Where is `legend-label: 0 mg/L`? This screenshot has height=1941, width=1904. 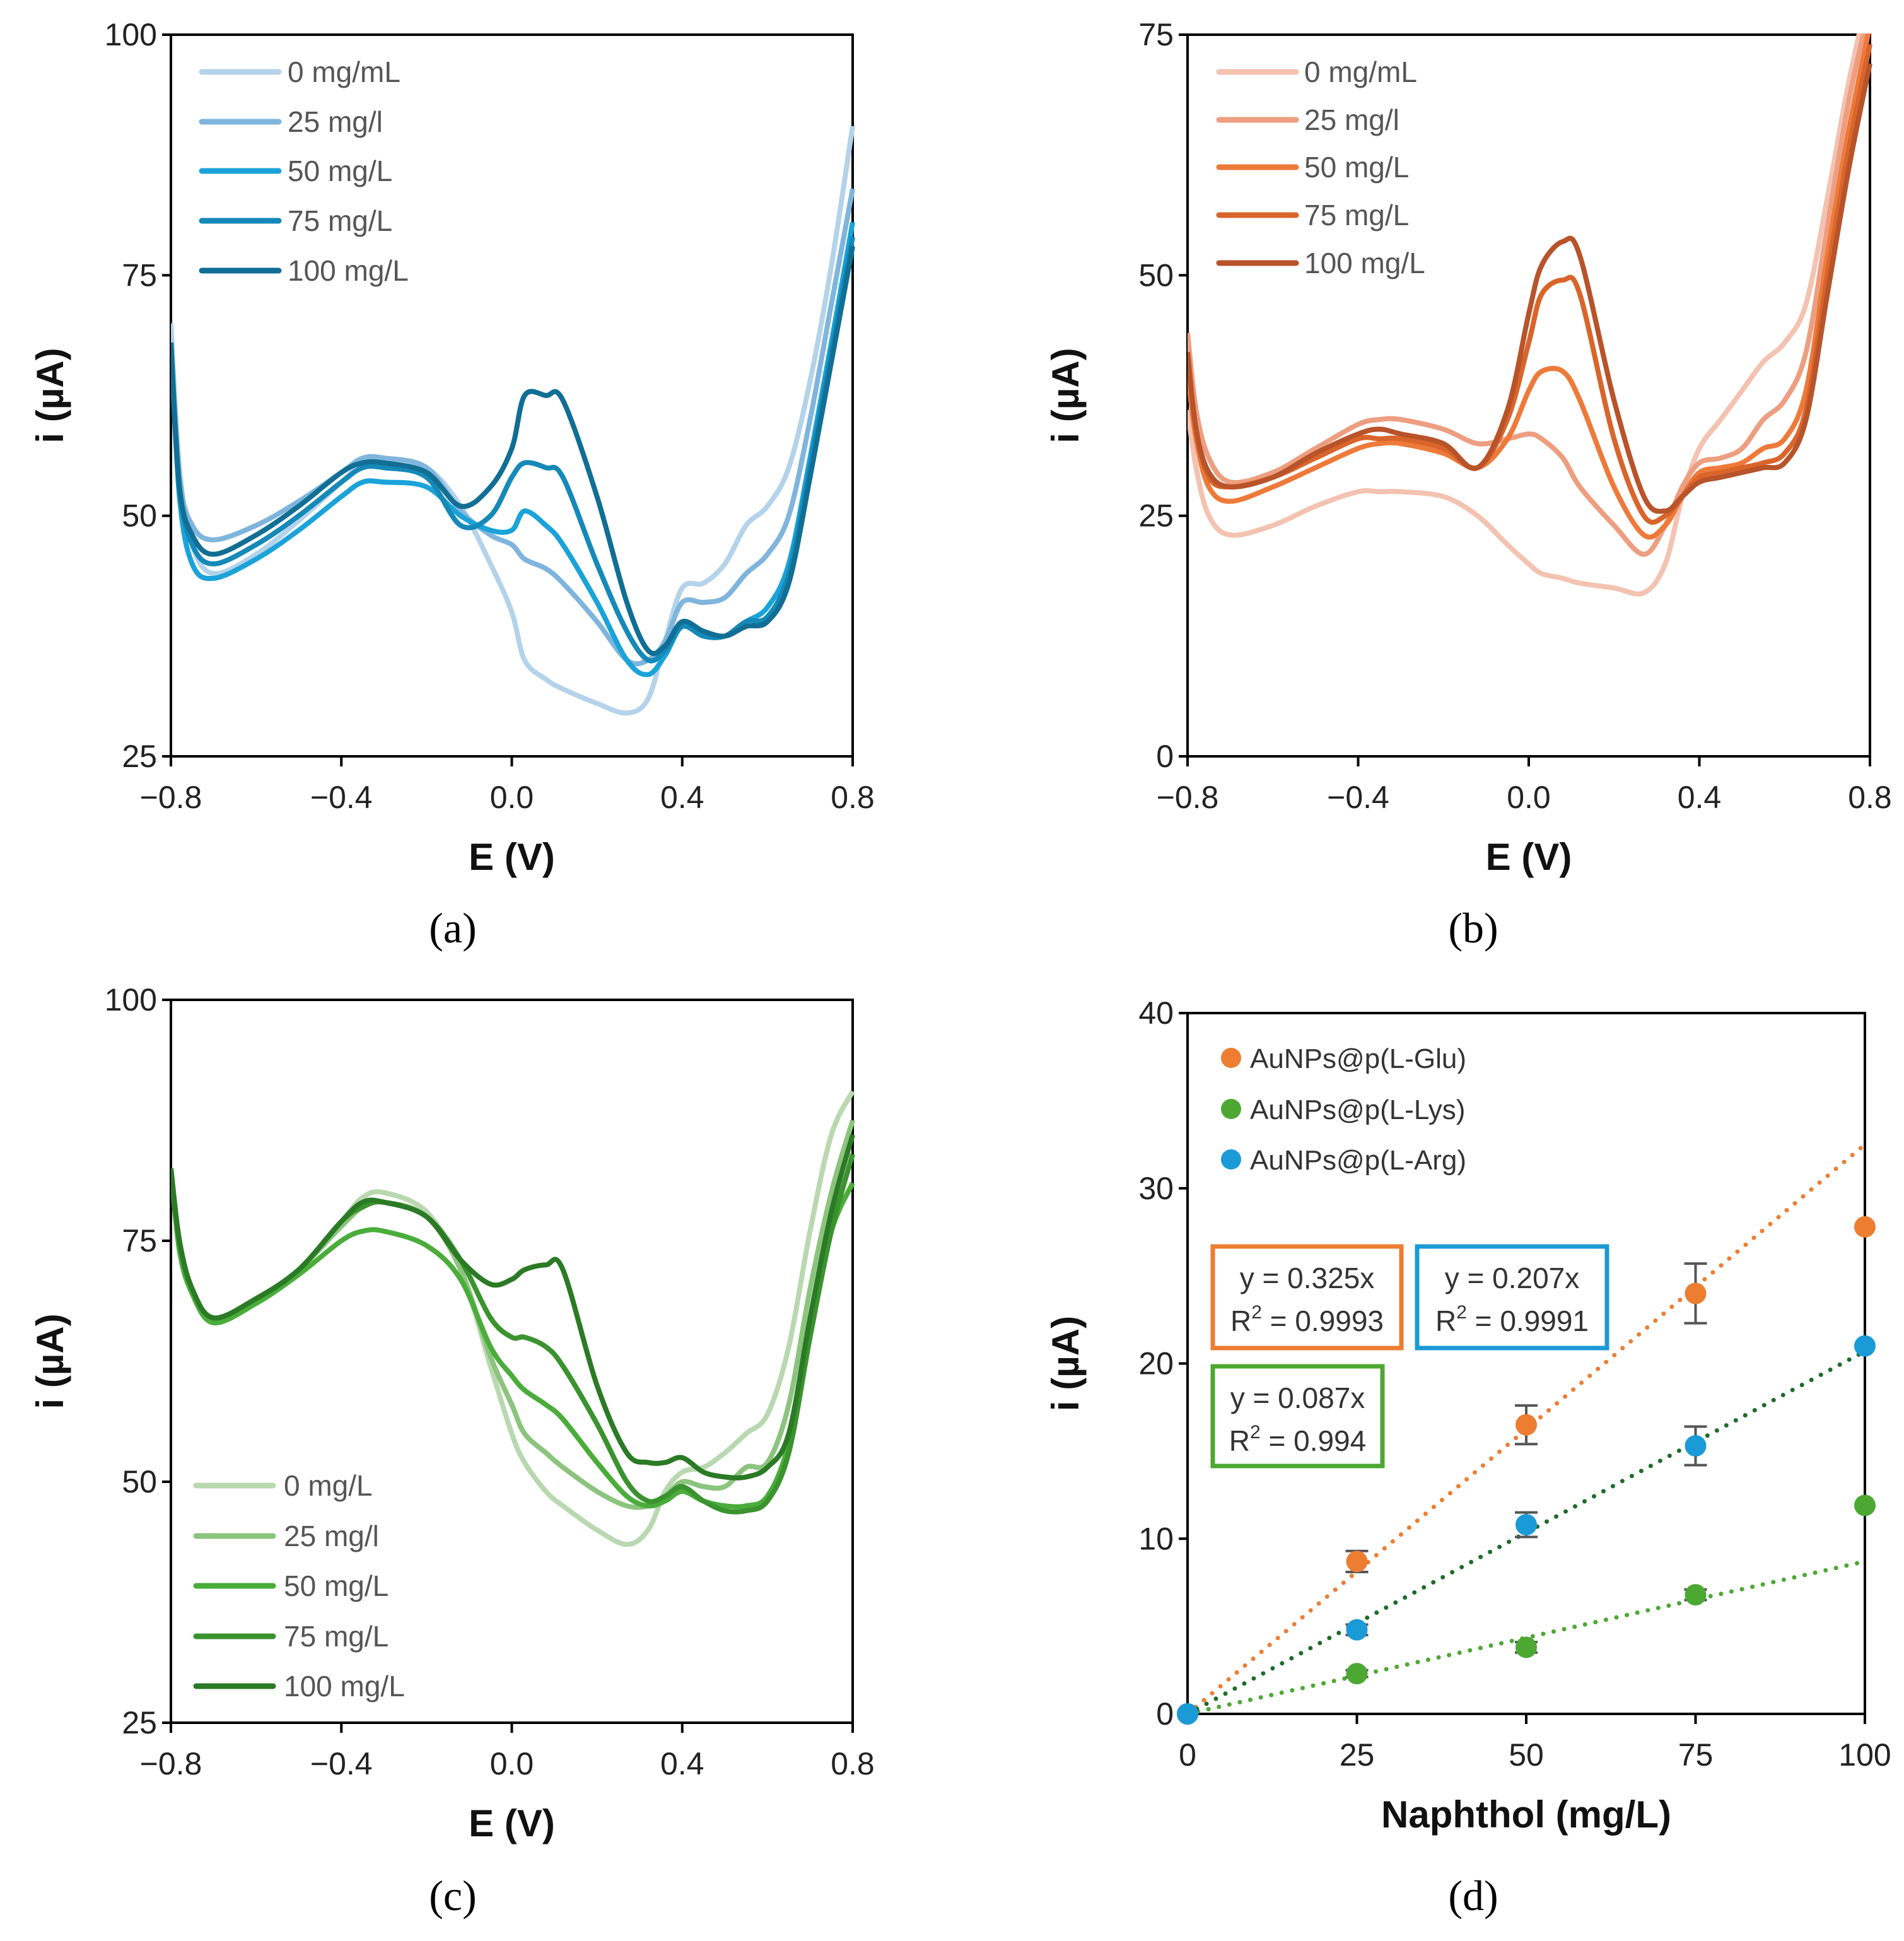 legend-label: 0 mg/L is located at coordinates (328, 1486).